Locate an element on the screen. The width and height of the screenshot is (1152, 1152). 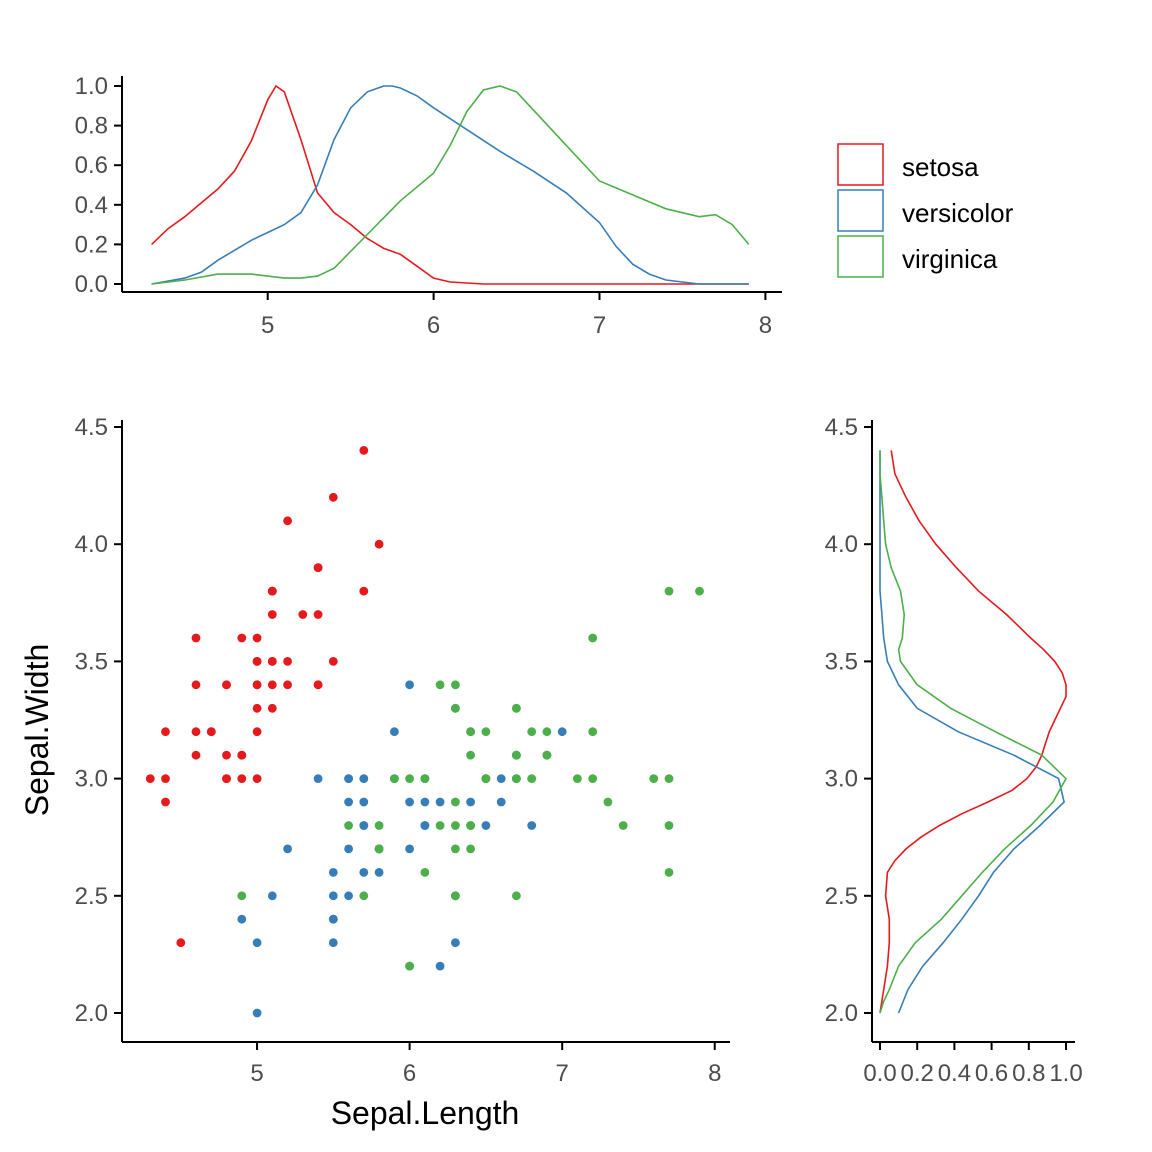
right-x-tick-label: 0.6 is located at coordinates (991, 1073).